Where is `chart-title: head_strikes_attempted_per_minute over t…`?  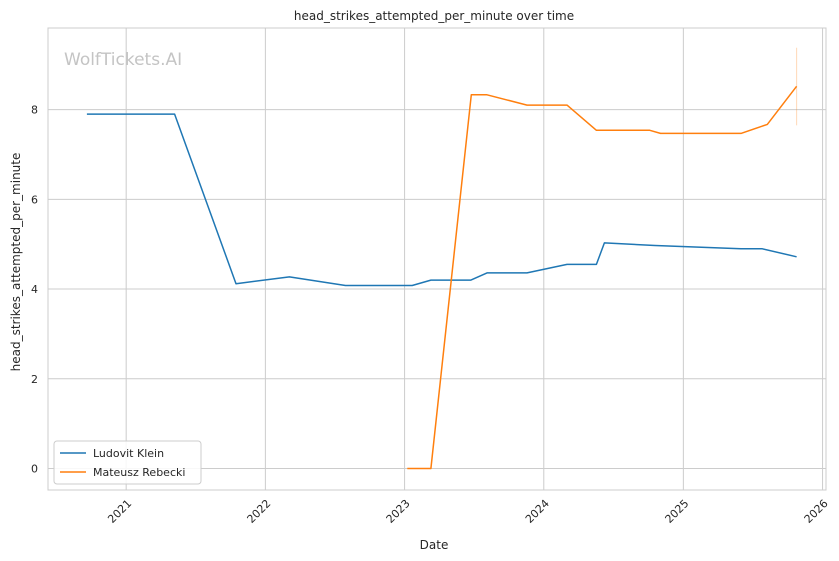 chart-title: head_strikes_attempted_per_minute over t… is located at coordinates (434, 16).